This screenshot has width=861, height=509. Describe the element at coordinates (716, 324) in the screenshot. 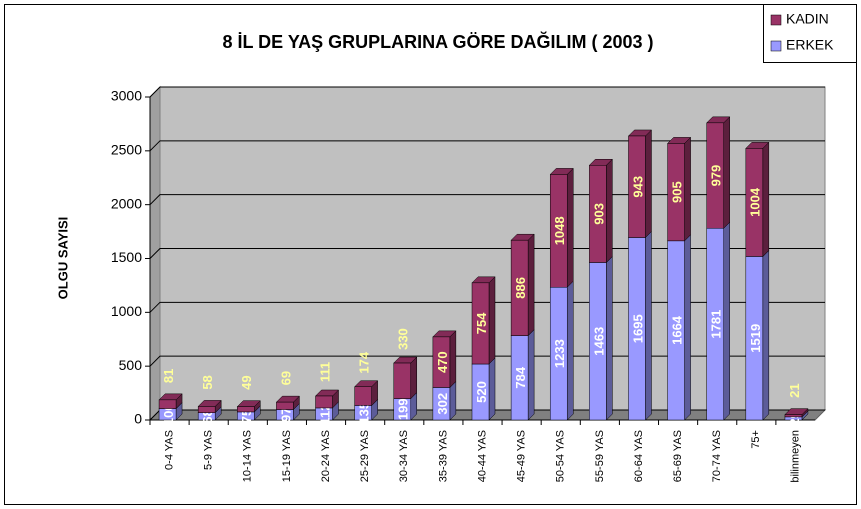

I see `data-label: 1781` at that location.